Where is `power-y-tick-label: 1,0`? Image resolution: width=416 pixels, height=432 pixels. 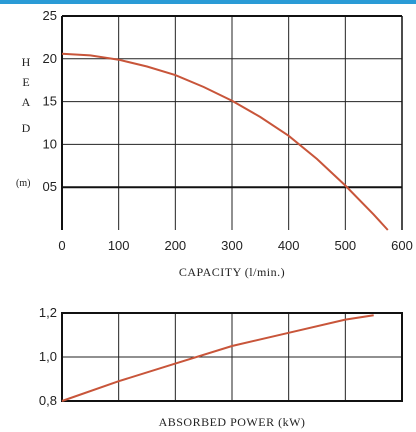
power-y-tick-label: 1,0 is located at coordinates (48, 356).